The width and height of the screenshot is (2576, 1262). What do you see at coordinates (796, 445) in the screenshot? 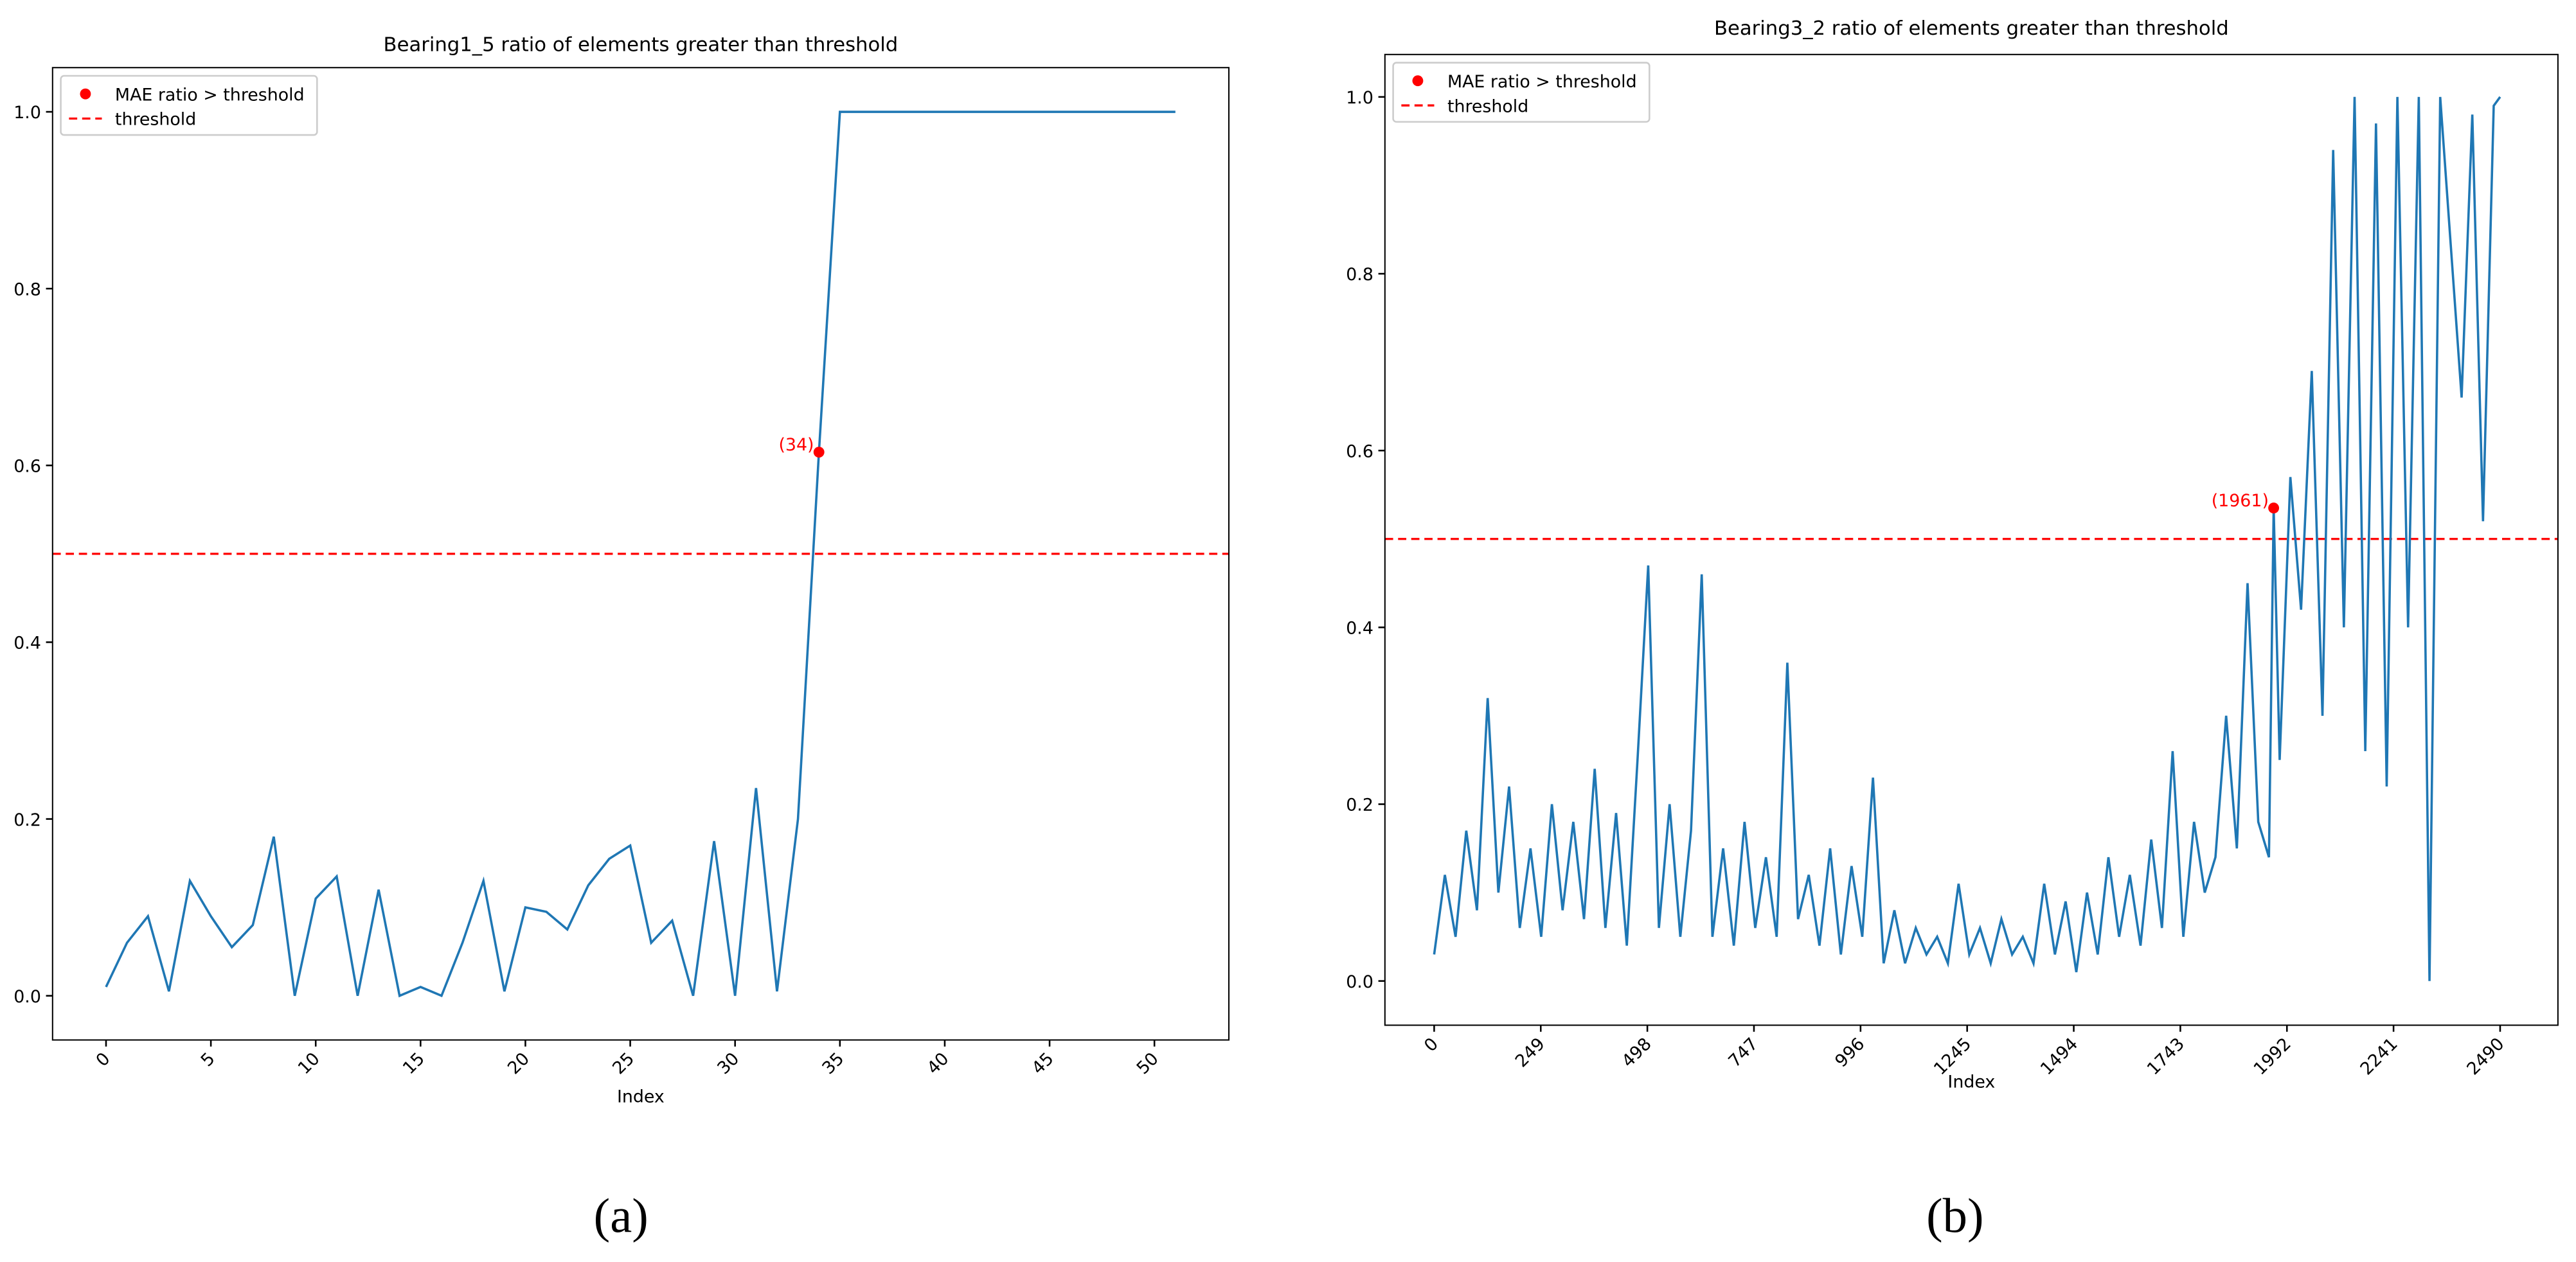
I see `annotation: (34)` at bounding box center [796, 445].